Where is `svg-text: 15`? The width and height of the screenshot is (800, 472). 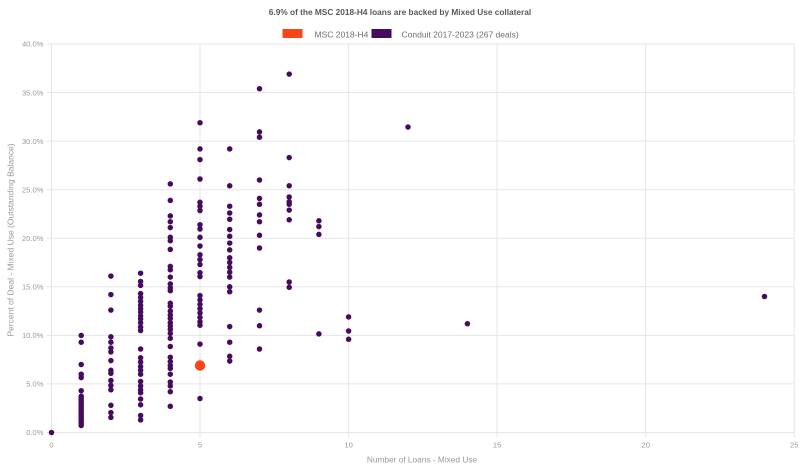
svg-text: 15 is located at coordinates (497, 444).